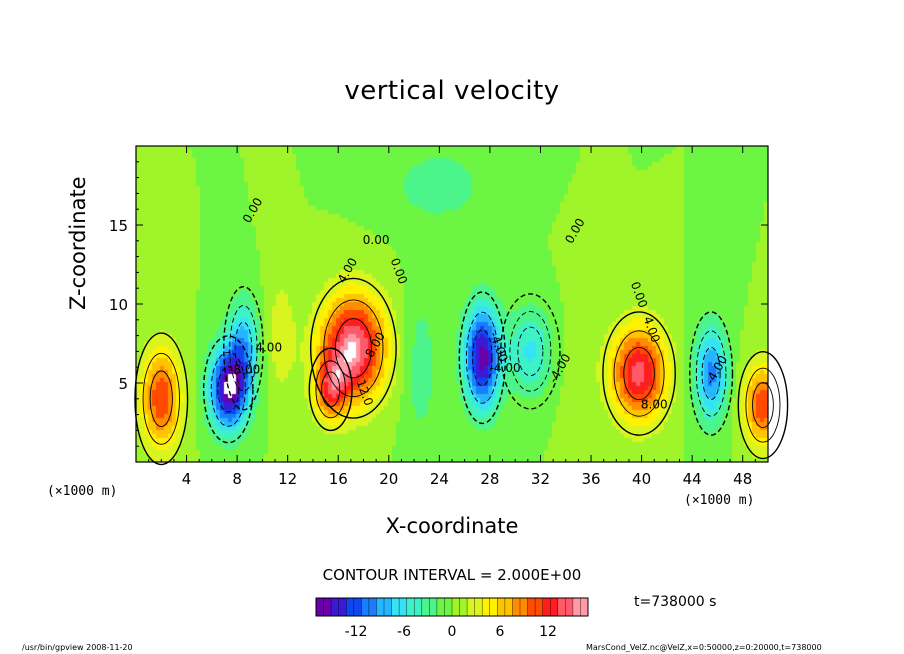  I want to click on x-tick-label: 8, so click(237, 479).